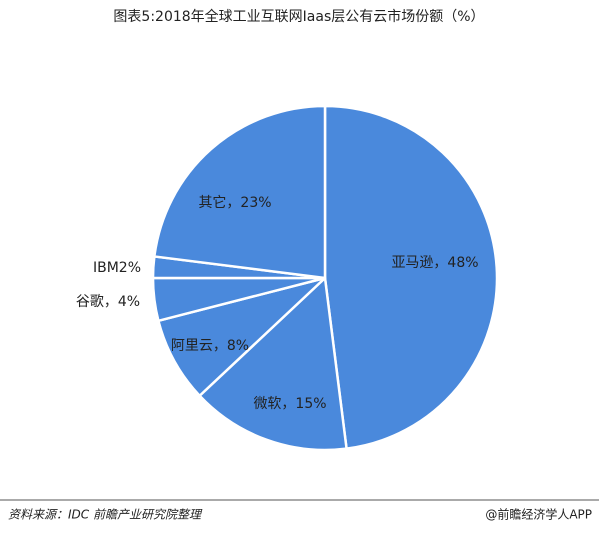 The width and height of the screenshot is (599, 533). What do you see at coordinates (289, 404) in the screenshot?
I see `data-label: 微软，15%` at bounding box center [289, 404].